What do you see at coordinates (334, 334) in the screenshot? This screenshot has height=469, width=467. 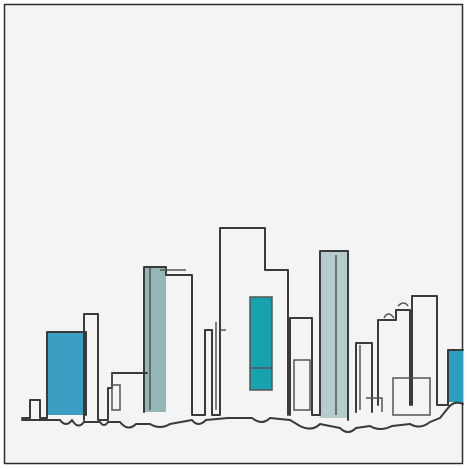 I see `light-teal-block` at bounding box center [334, 334].